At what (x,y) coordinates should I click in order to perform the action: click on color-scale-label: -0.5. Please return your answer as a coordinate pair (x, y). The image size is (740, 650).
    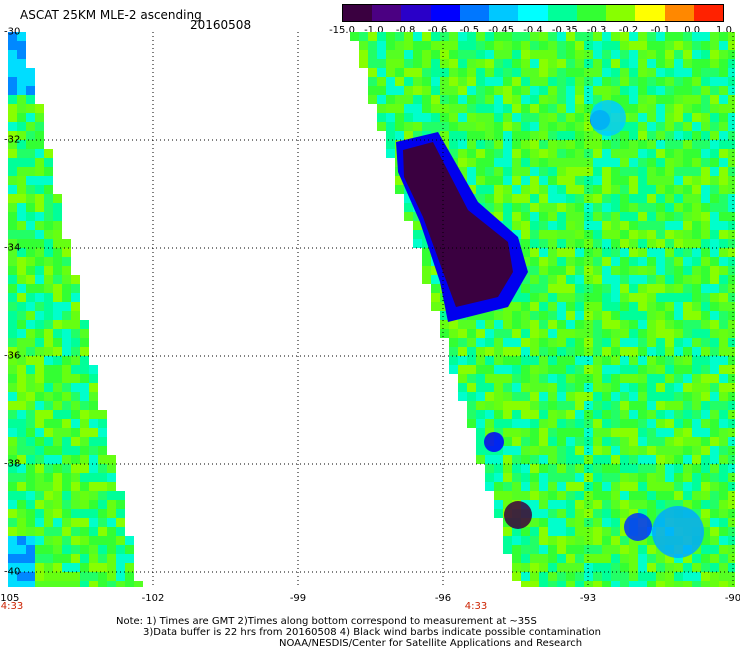
    Looking at the image, I should click on (469, 30).